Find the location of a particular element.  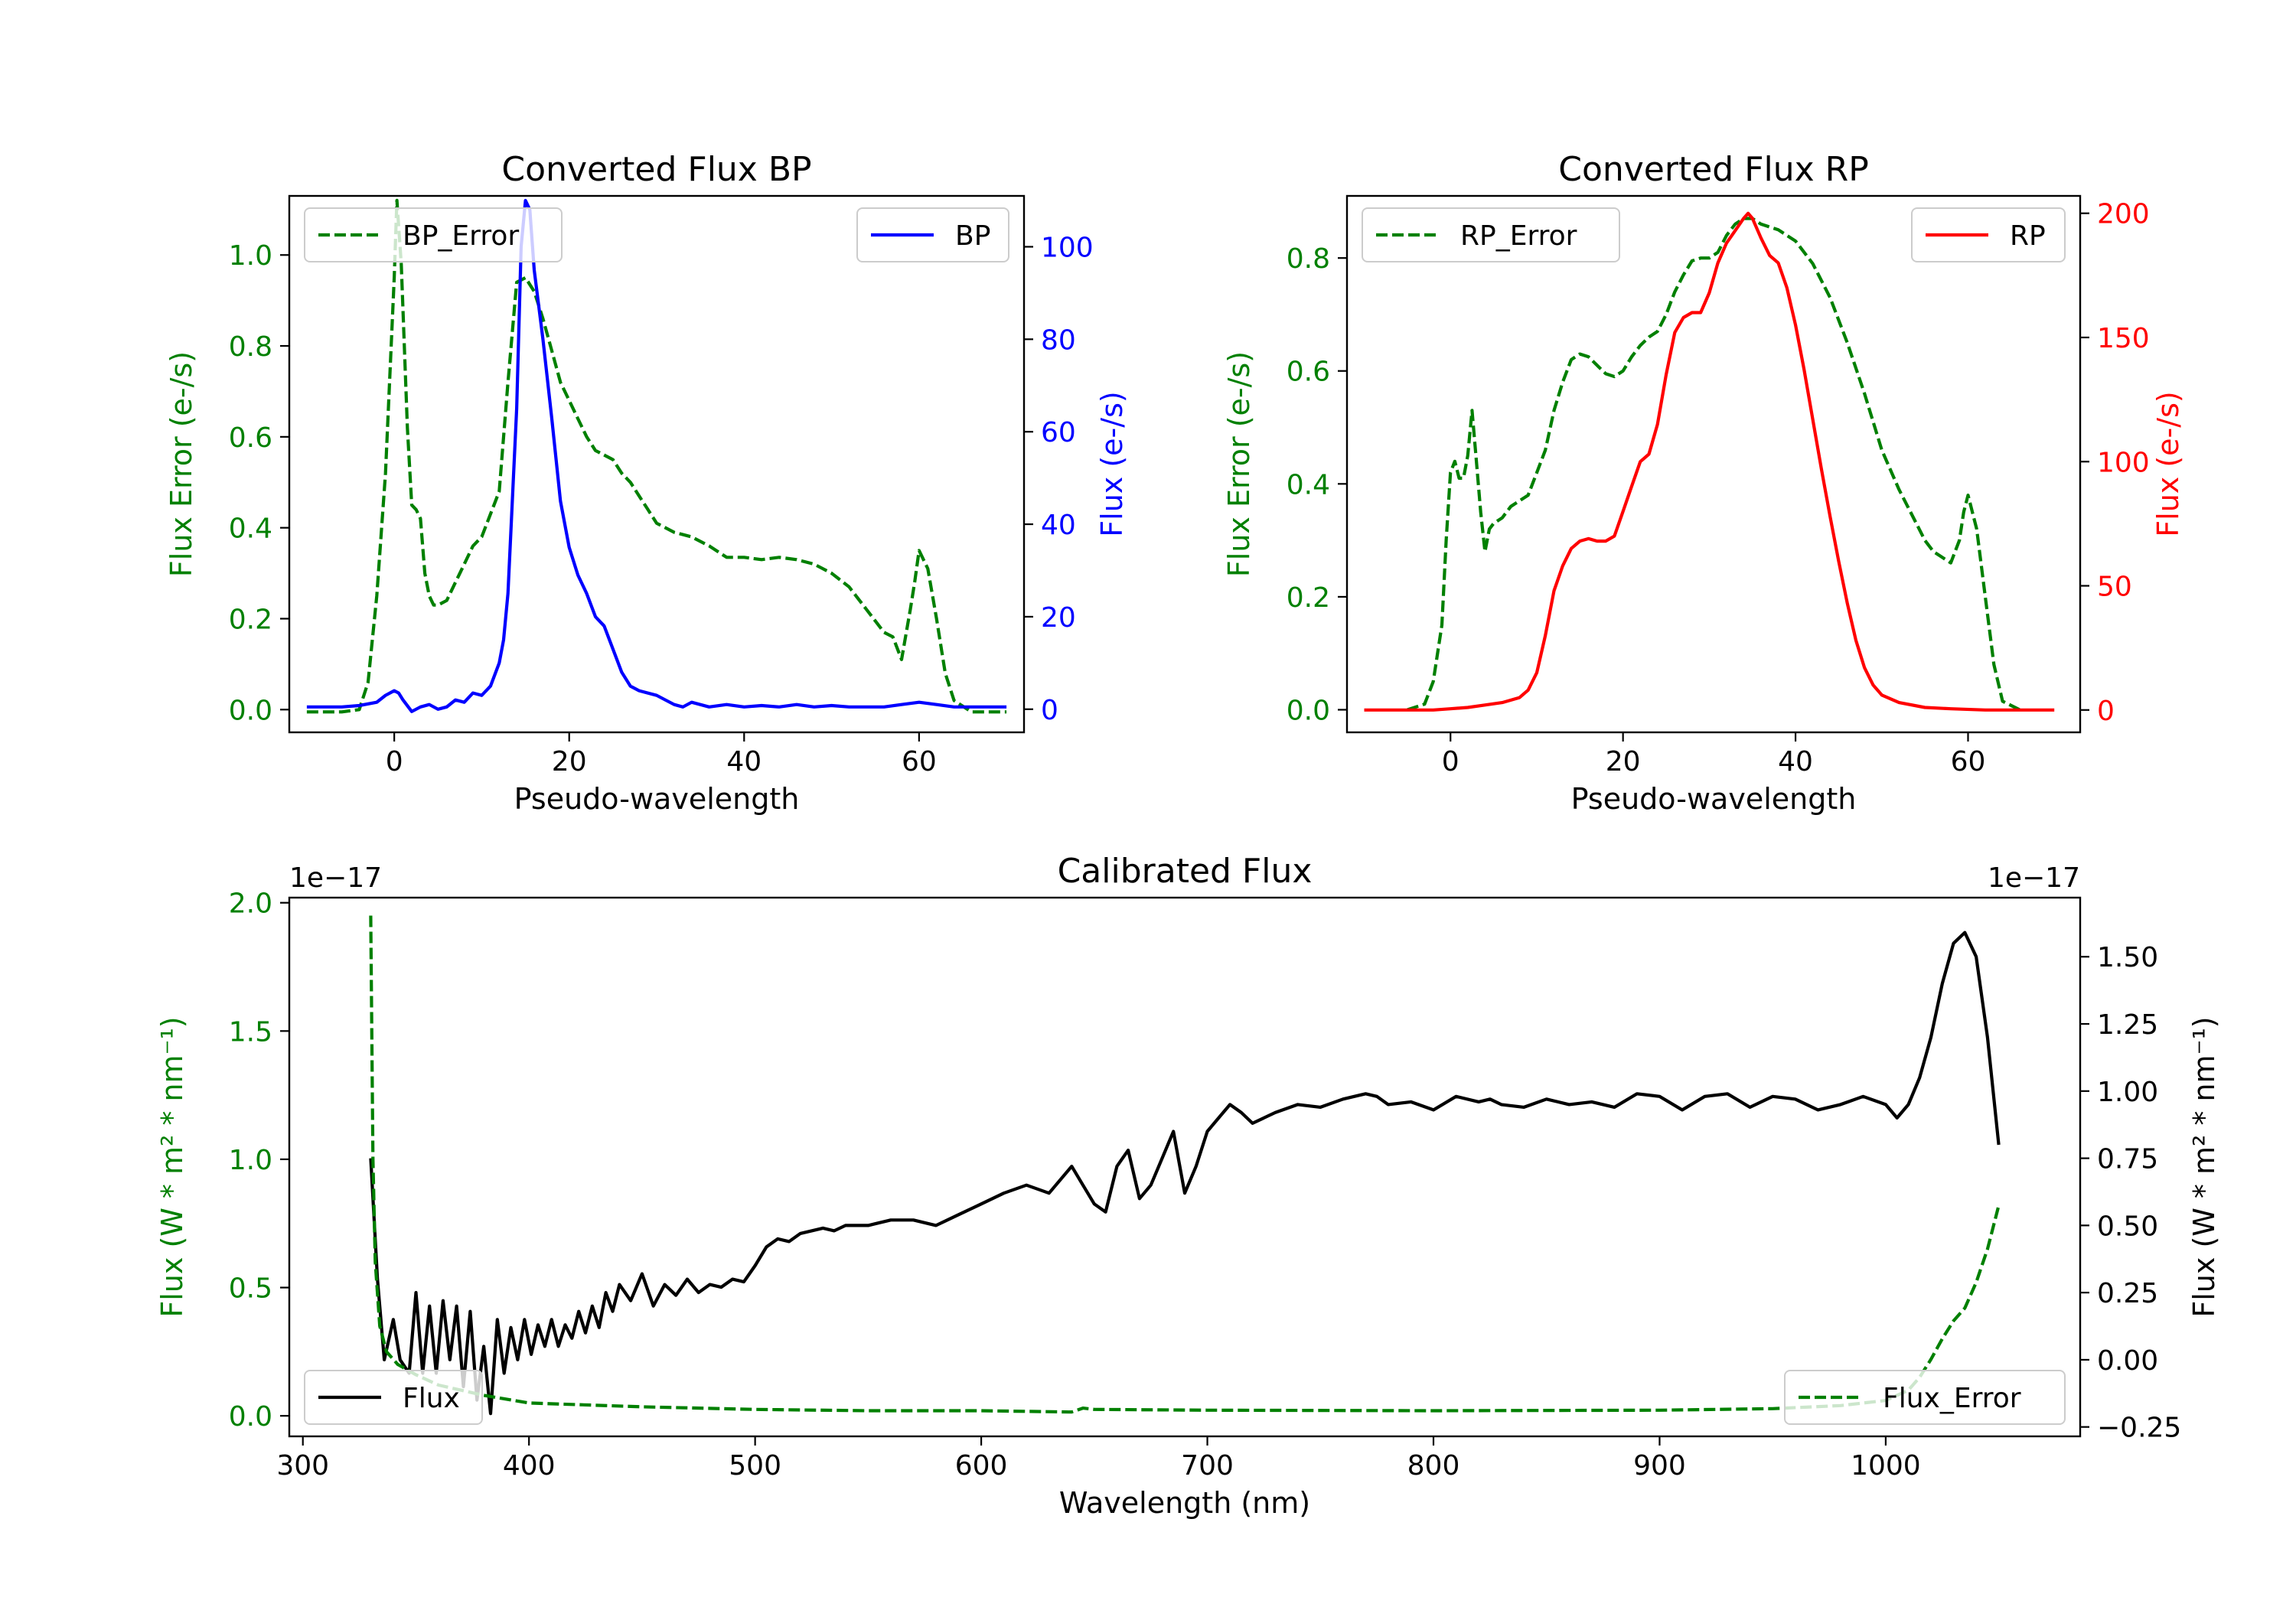

bp-series-bp-error is located at coordinates (656, 456).